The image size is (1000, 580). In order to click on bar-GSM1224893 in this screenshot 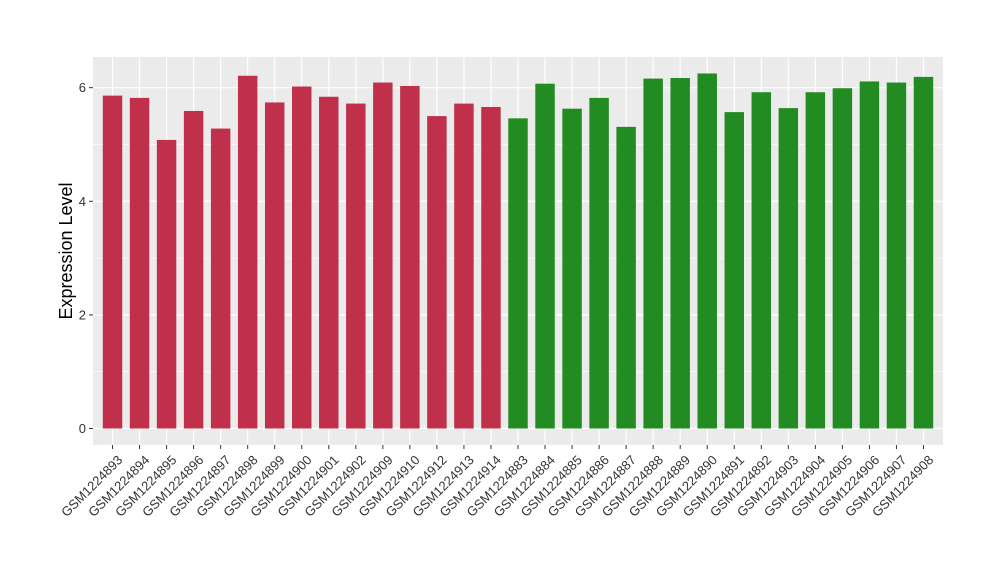, I will do `click(112, 262)`.